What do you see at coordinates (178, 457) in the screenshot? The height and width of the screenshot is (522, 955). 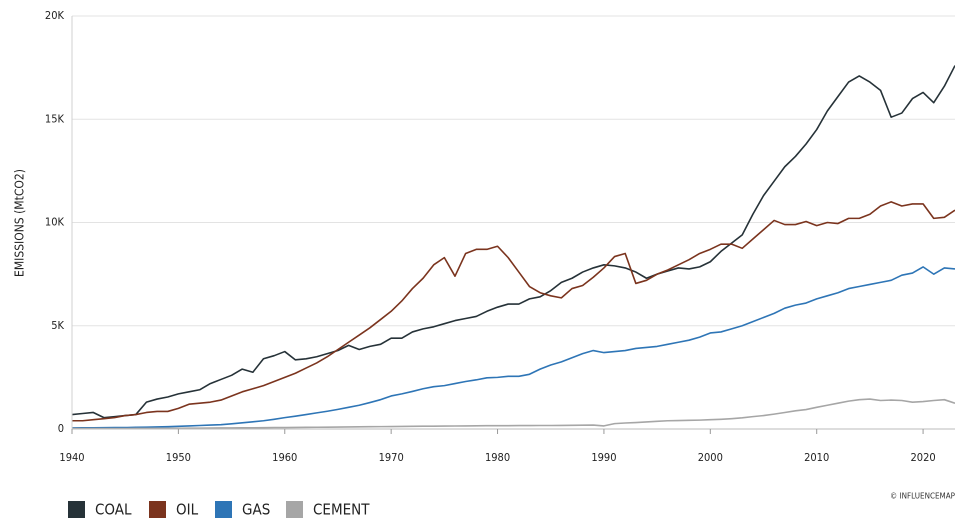 I see `x-tick-label: 1950` at bounding box center [178, 457].